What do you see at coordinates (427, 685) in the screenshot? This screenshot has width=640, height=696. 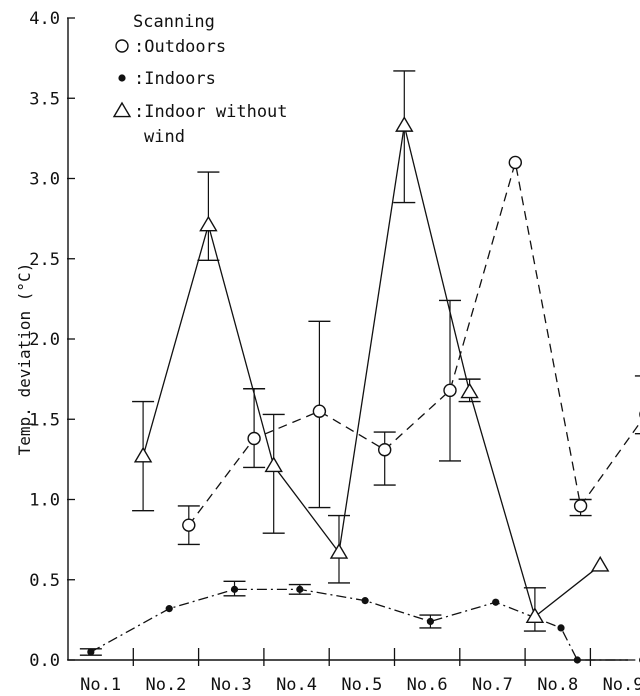 I see `x-tick-label: No.6` at bounding box center [427, 685].